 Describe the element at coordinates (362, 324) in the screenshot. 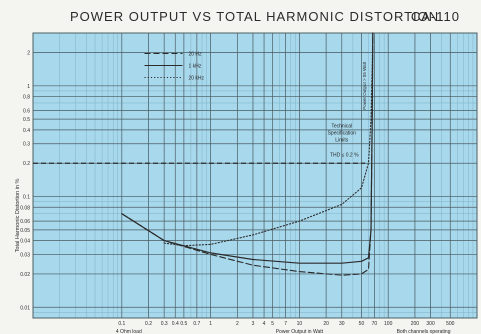

I see `x-tick-label: 50` at that location.